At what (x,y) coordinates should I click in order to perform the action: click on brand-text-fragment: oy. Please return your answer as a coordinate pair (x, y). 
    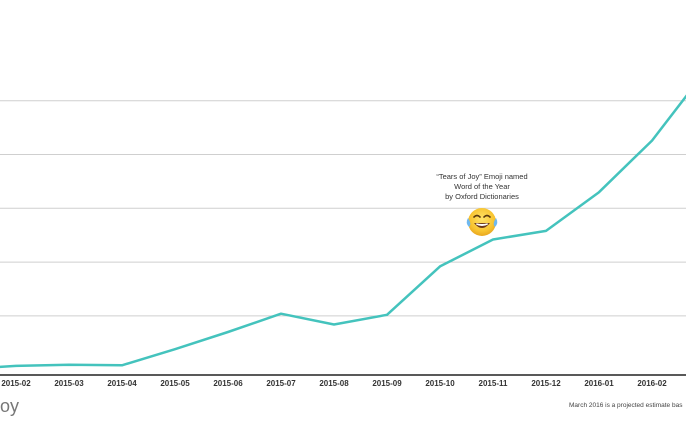
    Looking at the image, I should click on (10, 406).